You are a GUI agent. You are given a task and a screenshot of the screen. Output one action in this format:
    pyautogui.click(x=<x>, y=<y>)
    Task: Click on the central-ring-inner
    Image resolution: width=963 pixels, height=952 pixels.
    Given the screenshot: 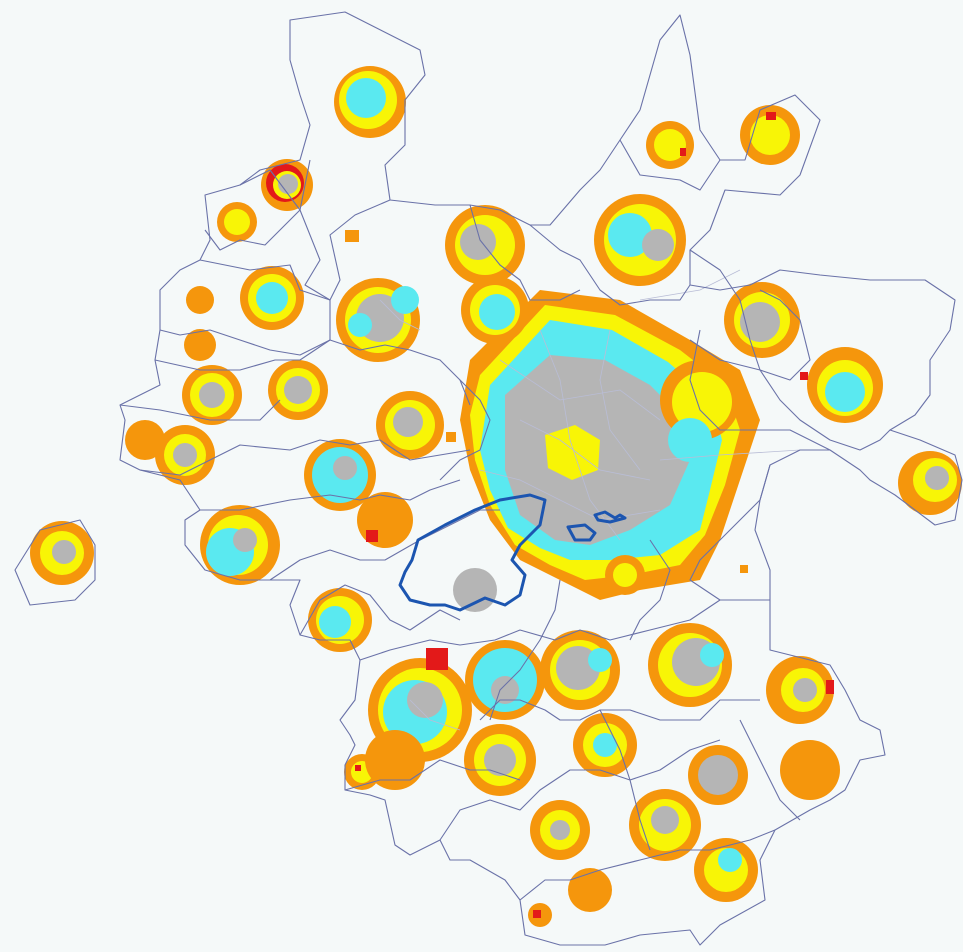 What is the action you would take?
    pyautogui.click(x=572, y=452)
    